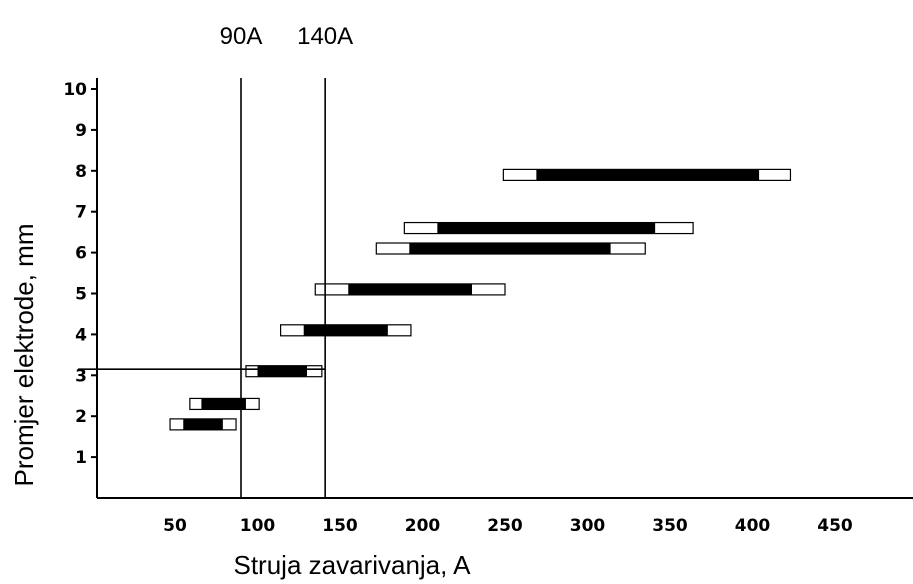  Describe the element at coordinates (81, 131) in the screenshot. I see `y-tick-label: 9` at that location.